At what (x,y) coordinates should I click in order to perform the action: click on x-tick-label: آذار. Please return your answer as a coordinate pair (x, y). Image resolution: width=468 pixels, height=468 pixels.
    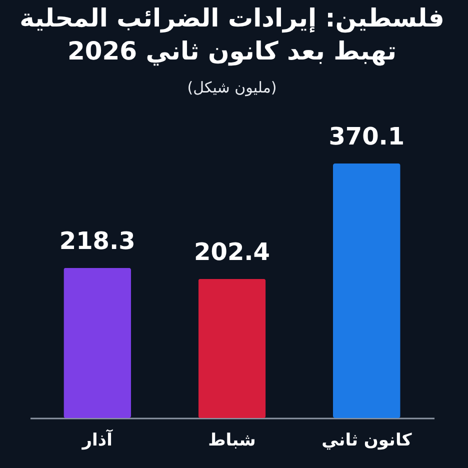
    Looking at the image, I should click on (97, 439).